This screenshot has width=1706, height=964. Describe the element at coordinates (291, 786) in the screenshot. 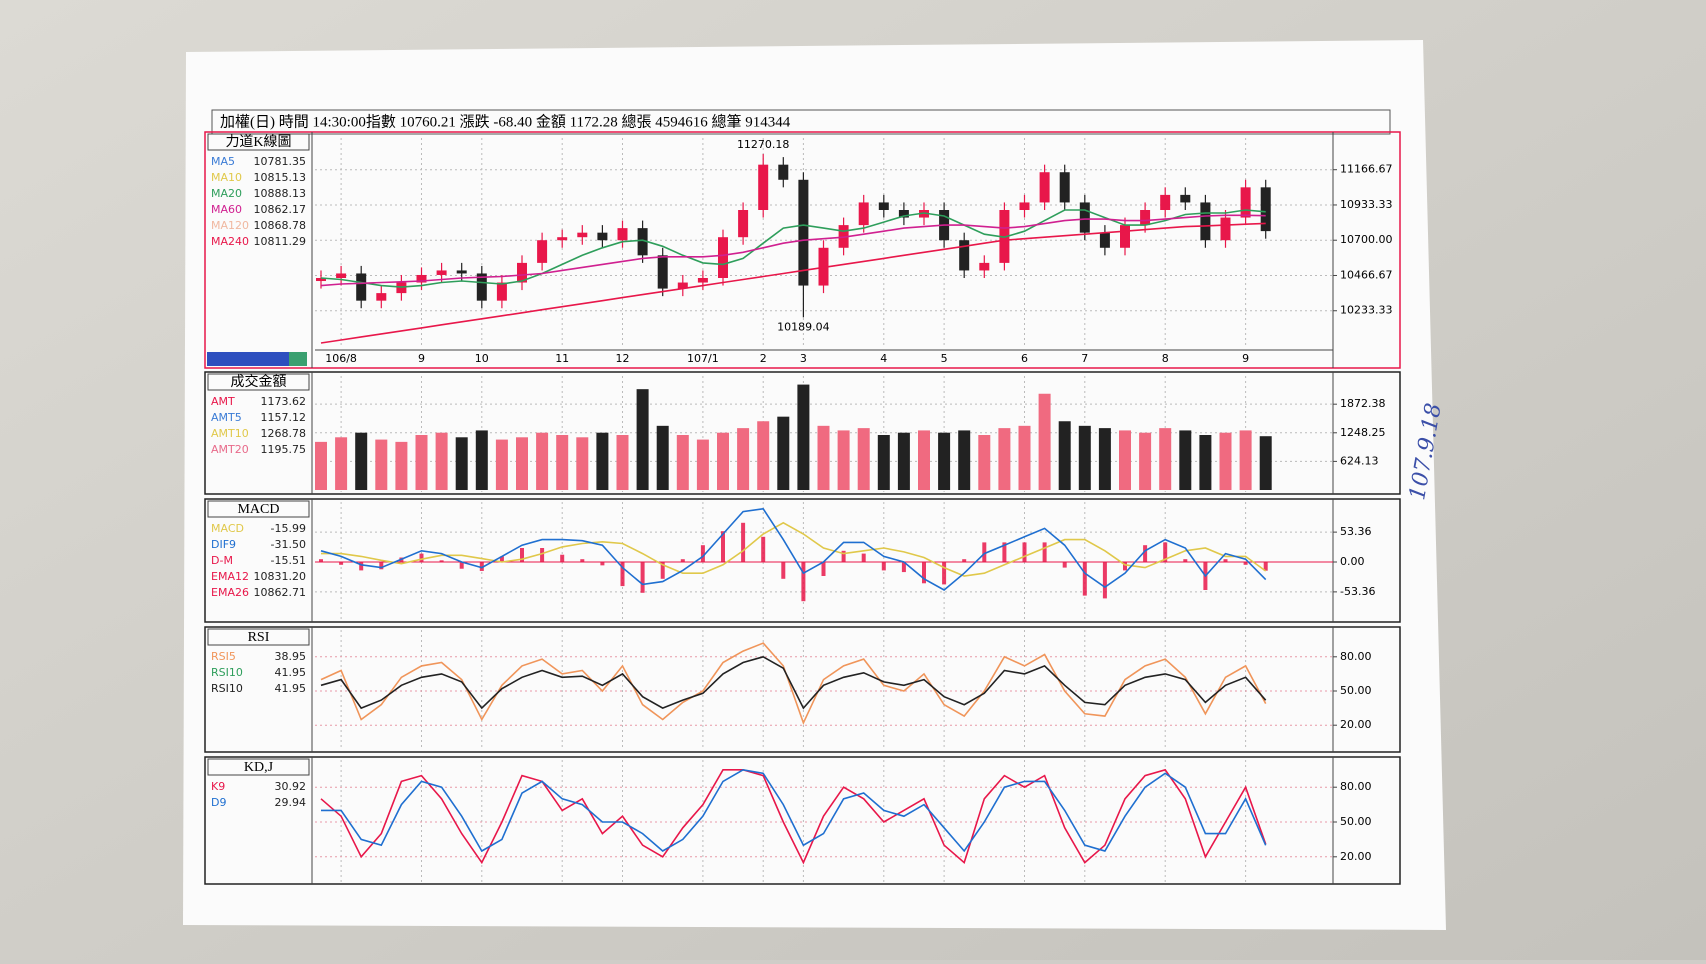

I see `legend-value: 30.92` at that location.